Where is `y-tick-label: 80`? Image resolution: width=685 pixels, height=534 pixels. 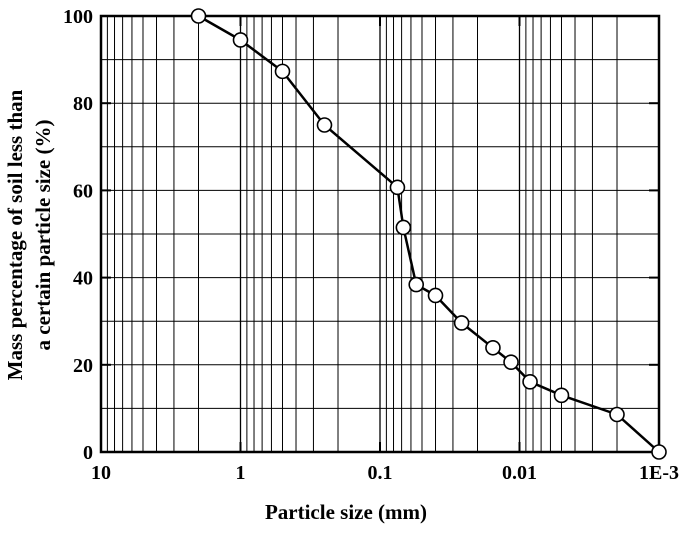
y-tick-label: 80 is located at coordinates (83, 104).